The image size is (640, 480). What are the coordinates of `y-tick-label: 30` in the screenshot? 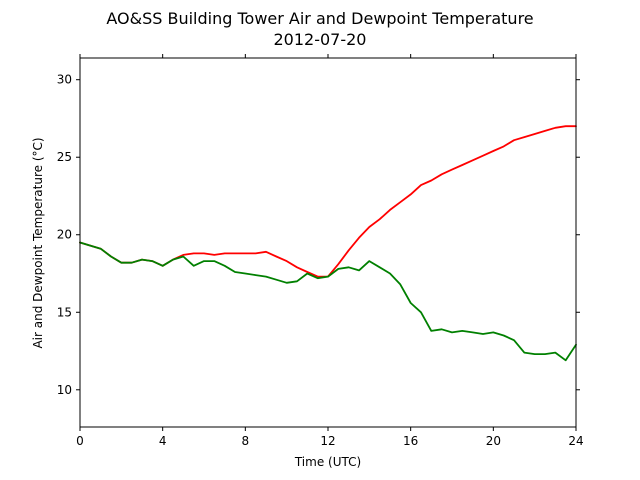 It's located at (64, 80).